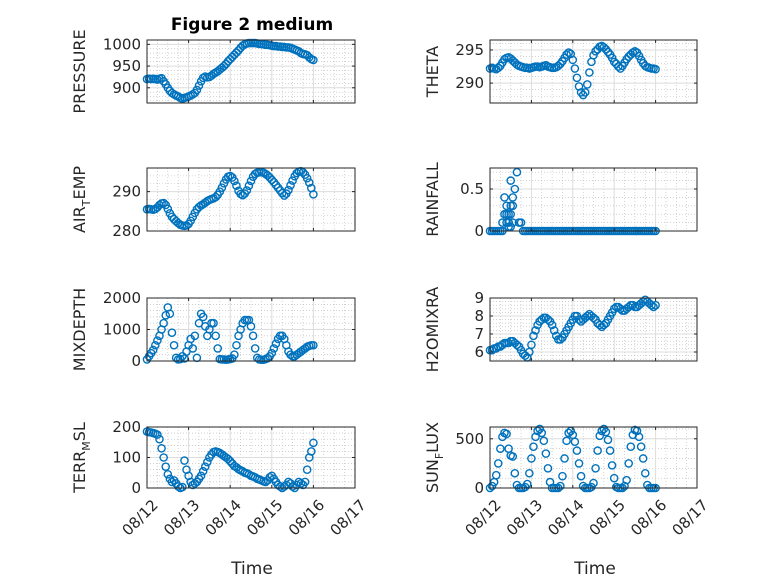 This screenshot has width=778, height=583. Describe the element at coordinates (572, 328) in the screenshot. I see `h2omixra-markers` at that location.